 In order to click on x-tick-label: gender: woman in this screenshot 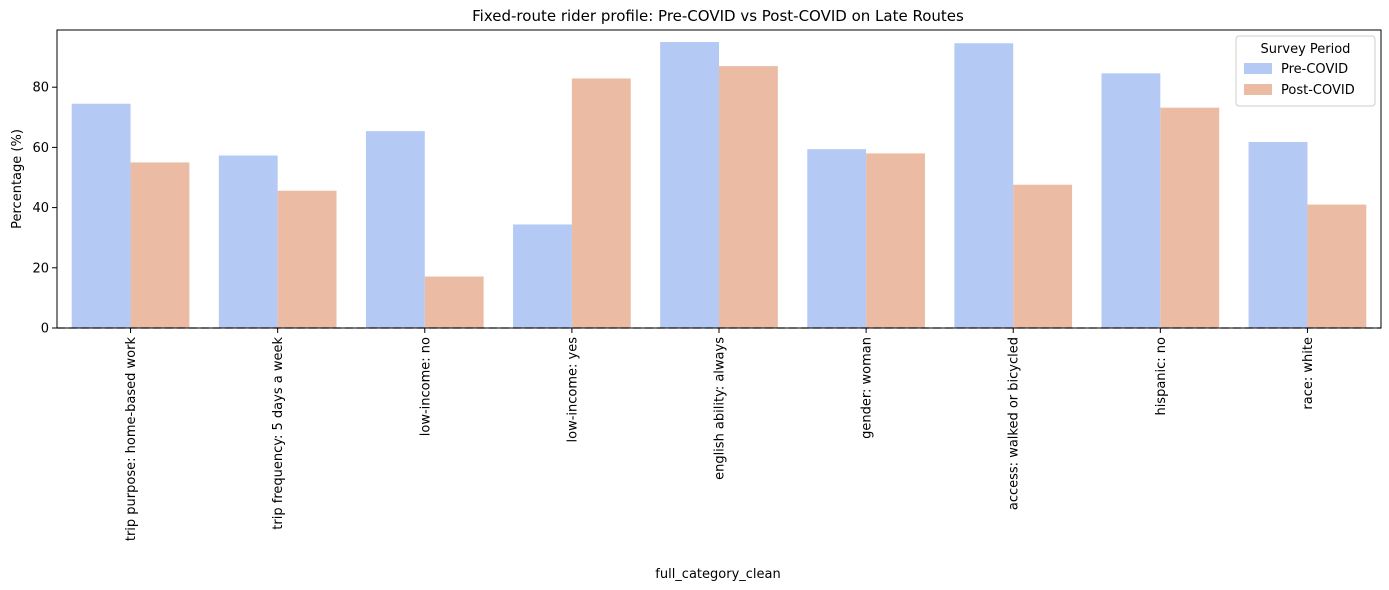, I will do `click(867, 388)`.